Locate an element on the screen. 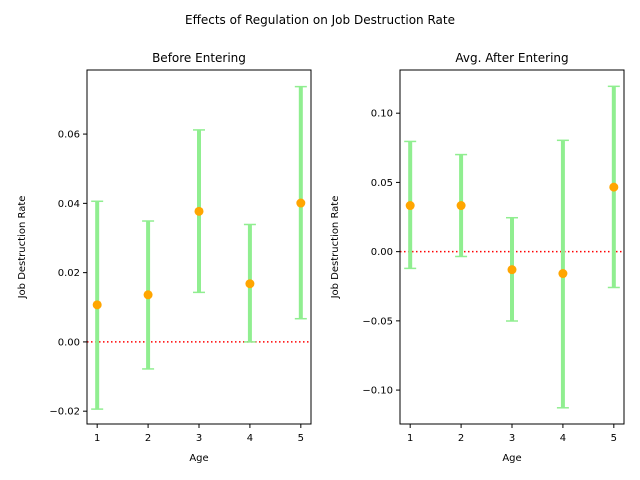 The image size is (640, 480). y-tick-label: 0.04 is located at coordinates (69, 204).